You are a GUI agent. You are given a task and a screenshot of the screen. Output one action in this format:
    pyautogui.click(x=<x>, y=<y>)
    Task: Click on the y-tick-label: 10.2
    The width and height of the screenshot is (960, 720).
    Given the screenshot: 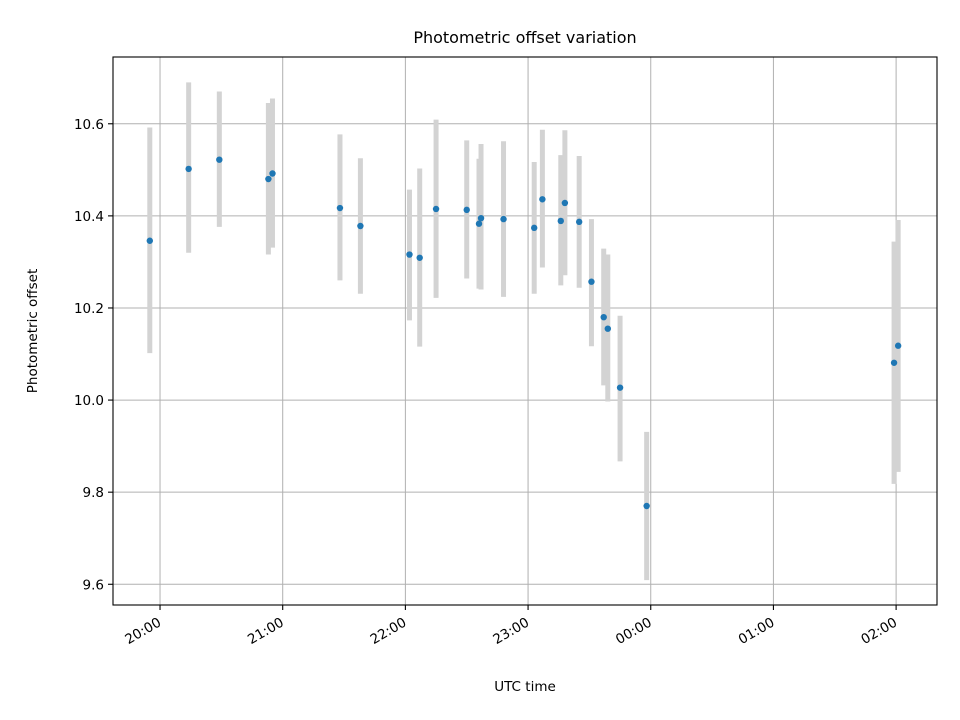 What is the action you would take?
    pyautogui.click(x=89, y=309)
    